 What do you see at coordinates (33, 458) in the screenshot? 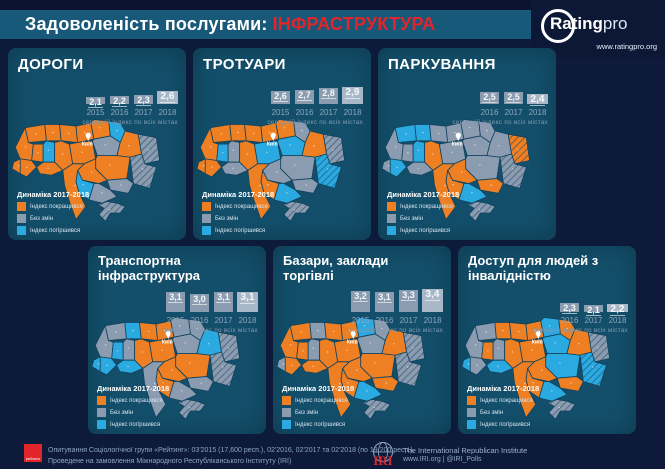
I see `rating-group-logo-text: рейтинг` at bounding box center [33, 458].